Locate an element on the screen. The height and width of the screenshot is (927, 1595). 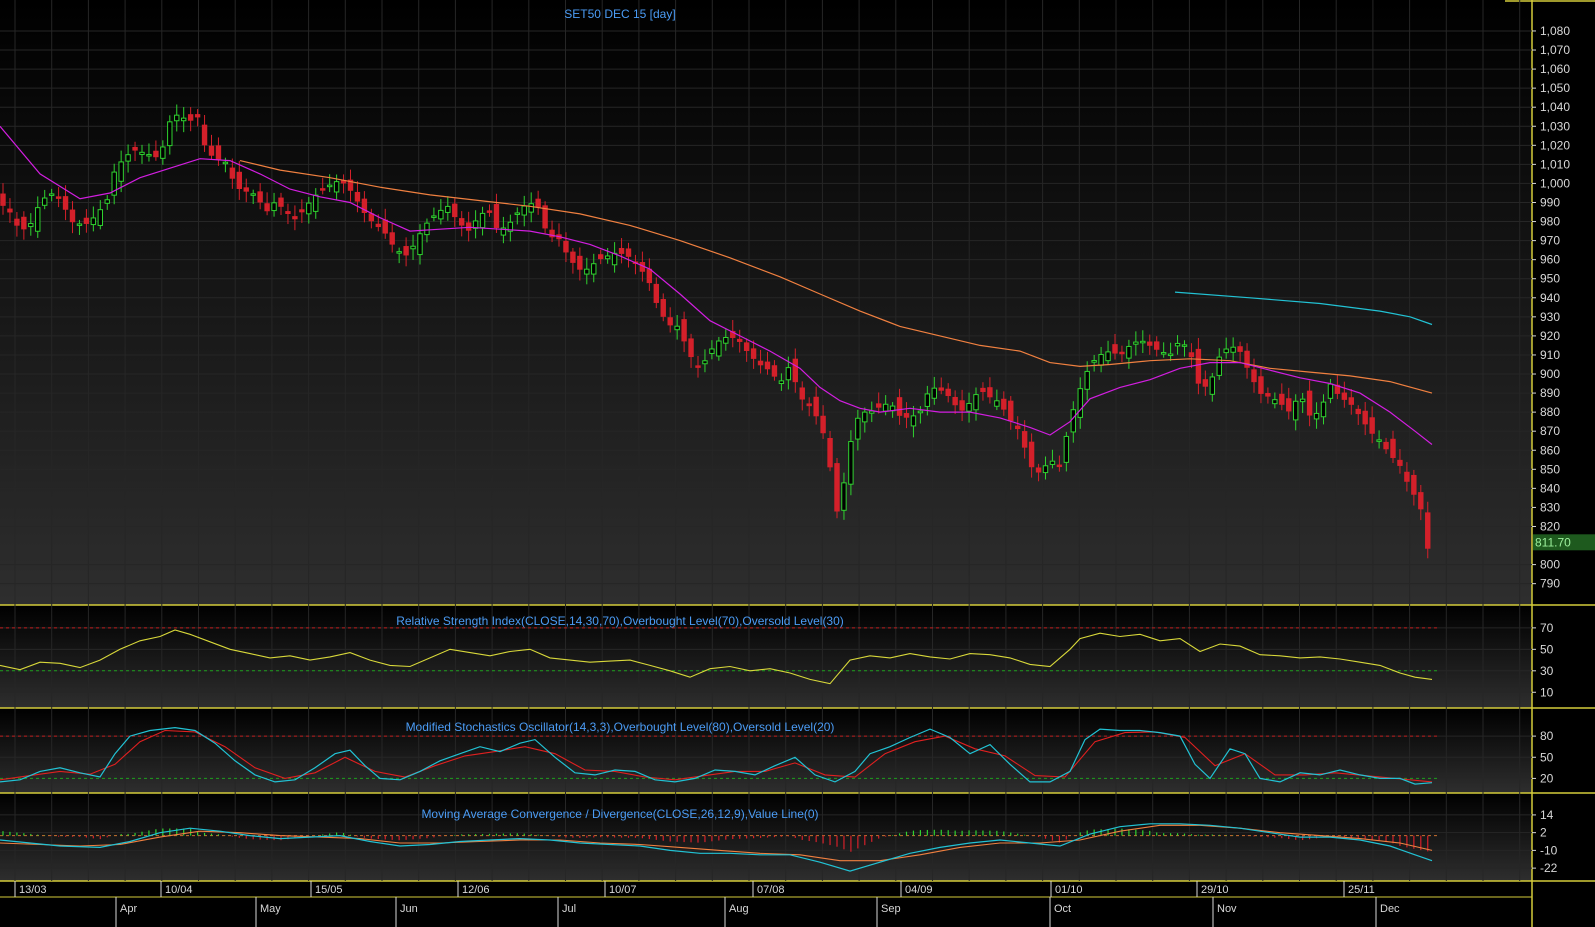
y-axis-tick-label: 890 is located at coordinates (1550, 393).